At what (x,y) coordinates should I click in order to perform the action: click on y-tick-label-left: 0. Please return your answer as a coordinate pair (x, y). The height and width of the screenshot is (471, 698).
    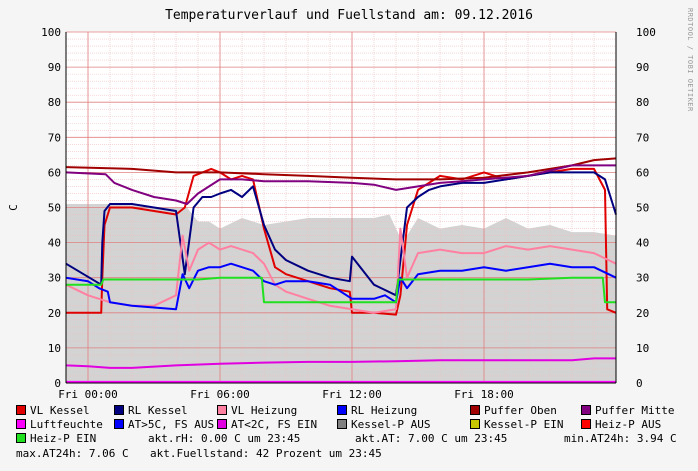
    Looking at the image, I should click on (57, 383).